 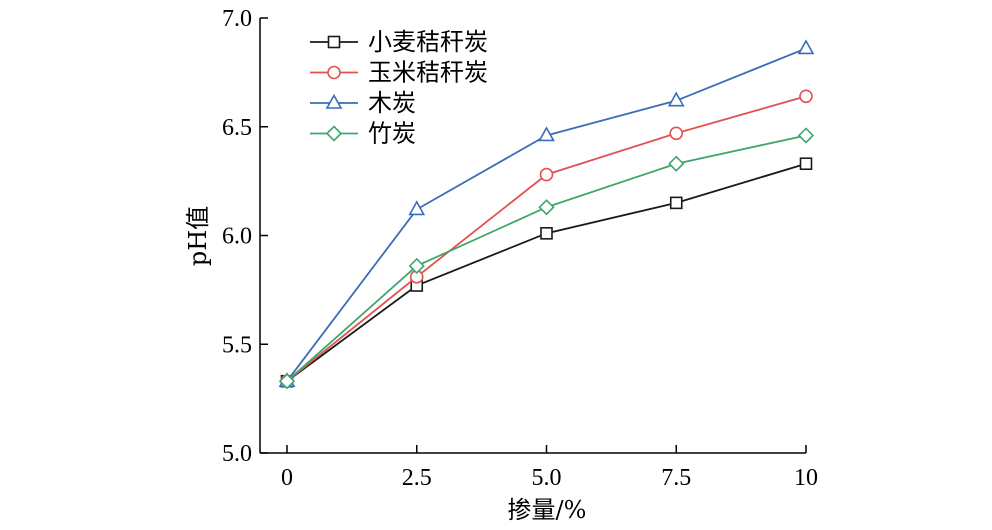 I want to click on legend-label: 木炭, so click(x=392, y=103).